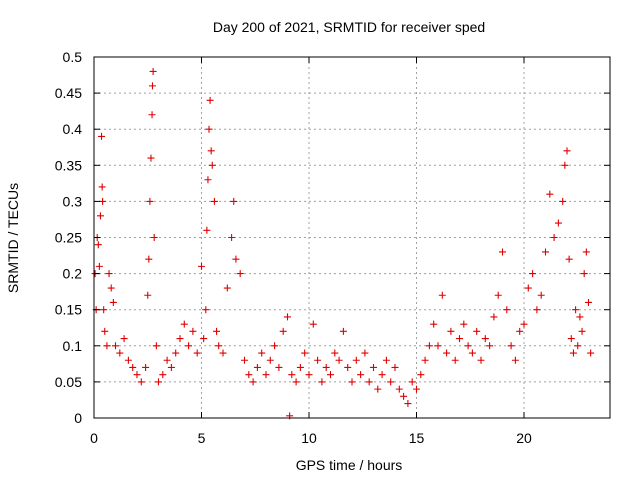 This screenshot has width=640, height=480. I want to click on x-tick-label: 0, so click(94, 438).